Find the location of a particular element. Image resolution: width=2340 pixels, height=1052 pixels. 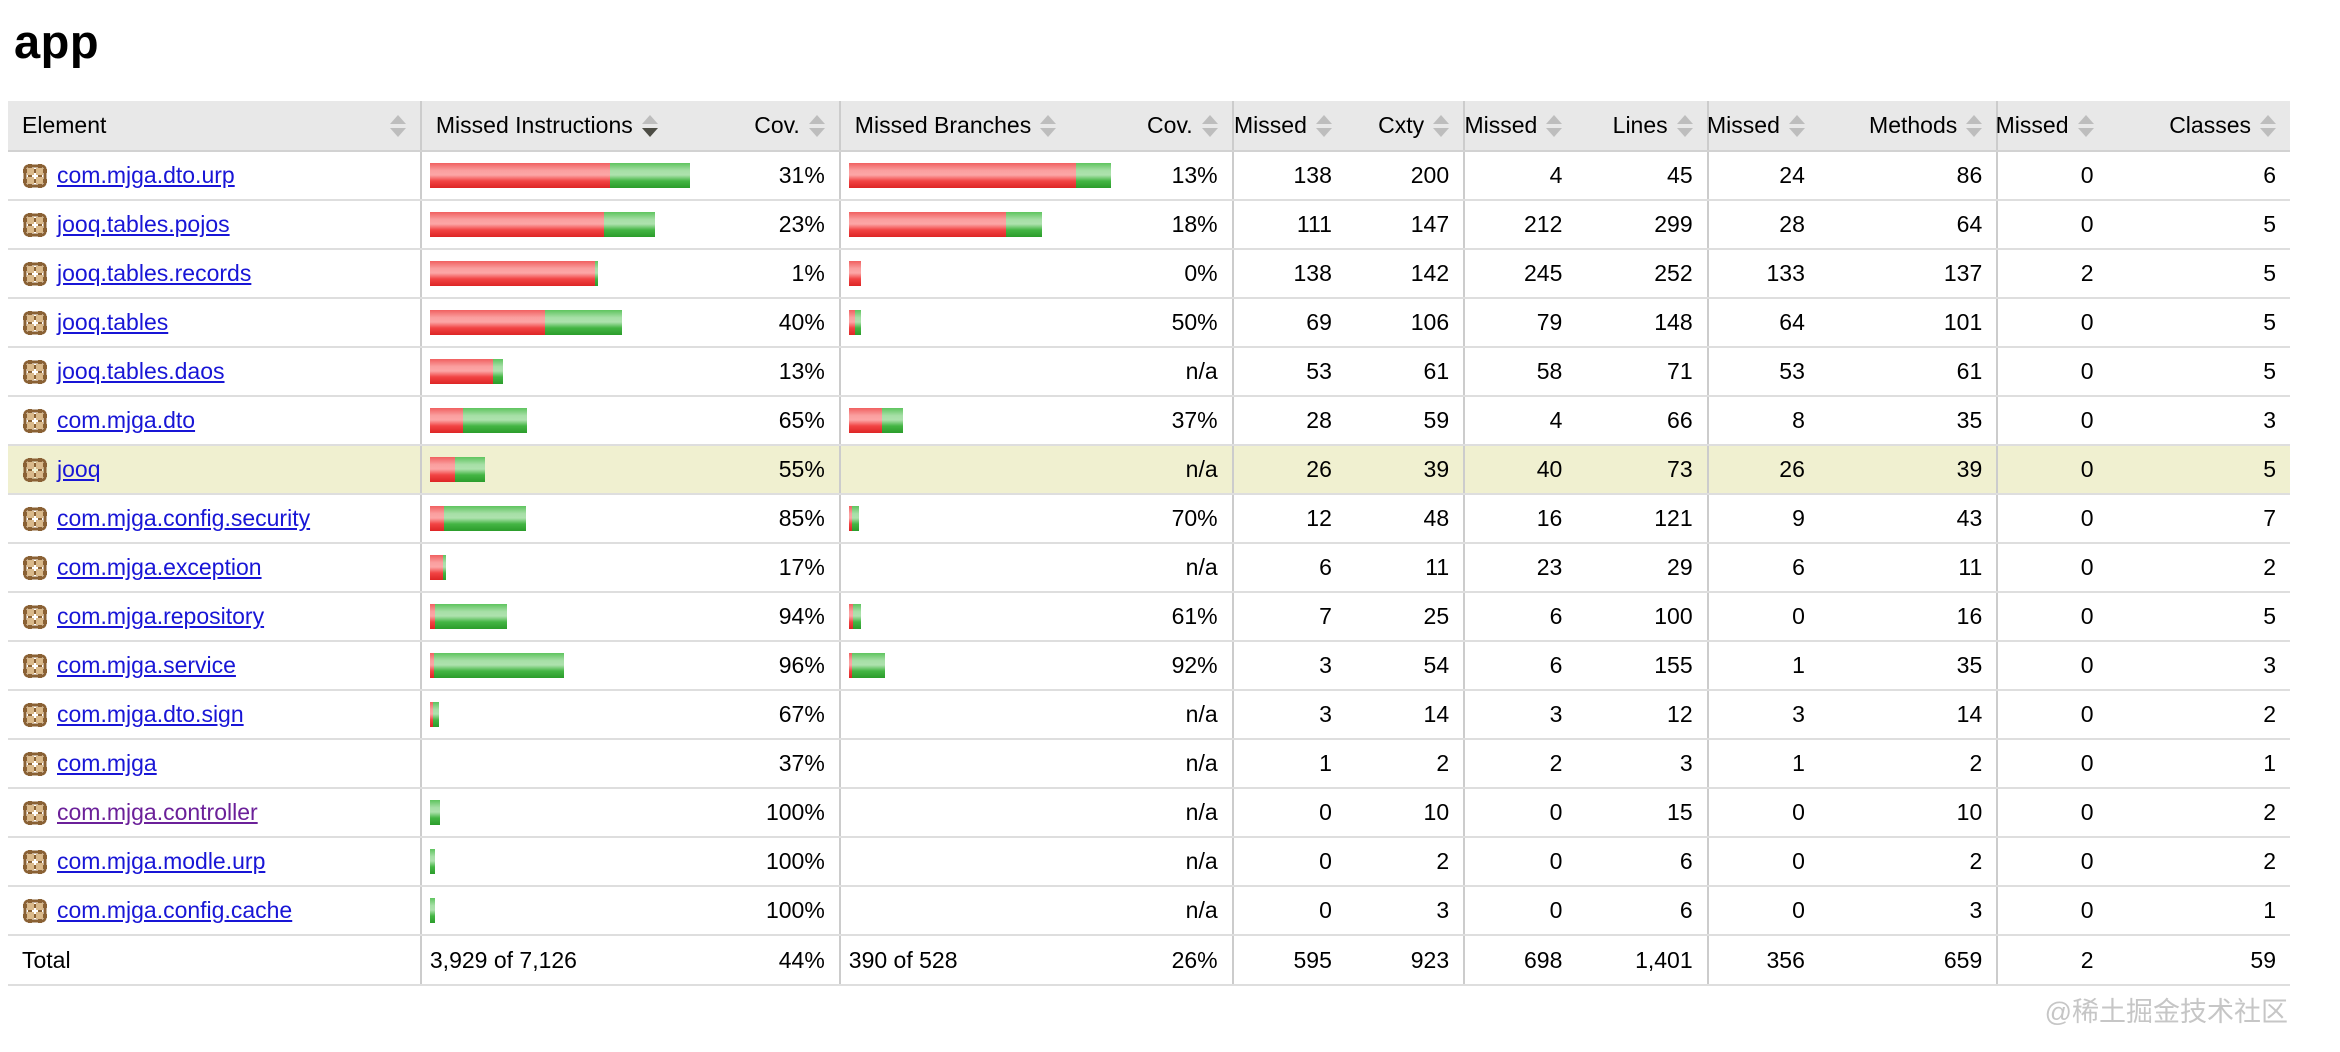

column-header-label: Cov. is located at coordinates (777, 125).